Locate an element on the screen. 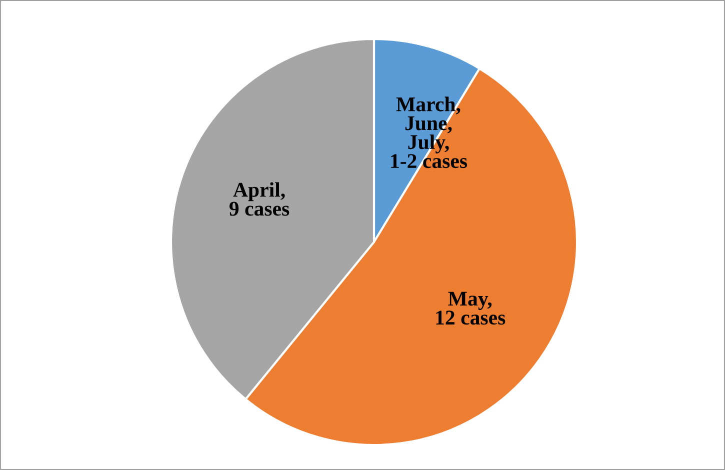 The image size is (725, 470). slice-label: May, 12 cases is located at coordinates (471, 308).